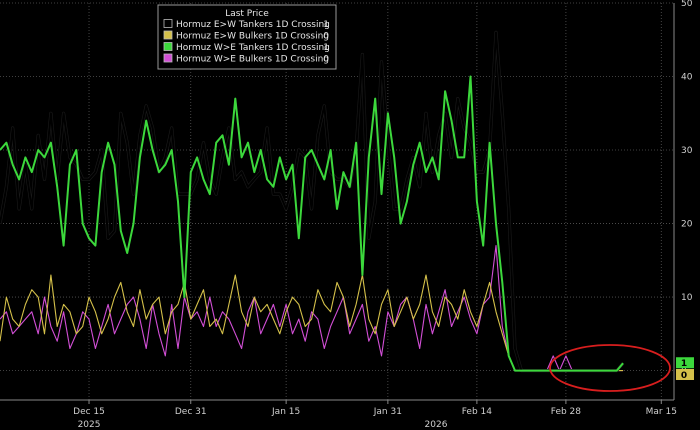 The image size is (700, 430). What do you see at coordinates (247, 14) in the screenshot?
I see `legend-title: Last Price` at bounding box center [247, 14].